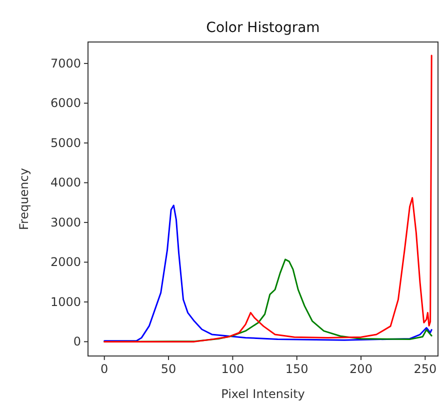  I want to click on x-tick-label: 250, so click(425, 369).